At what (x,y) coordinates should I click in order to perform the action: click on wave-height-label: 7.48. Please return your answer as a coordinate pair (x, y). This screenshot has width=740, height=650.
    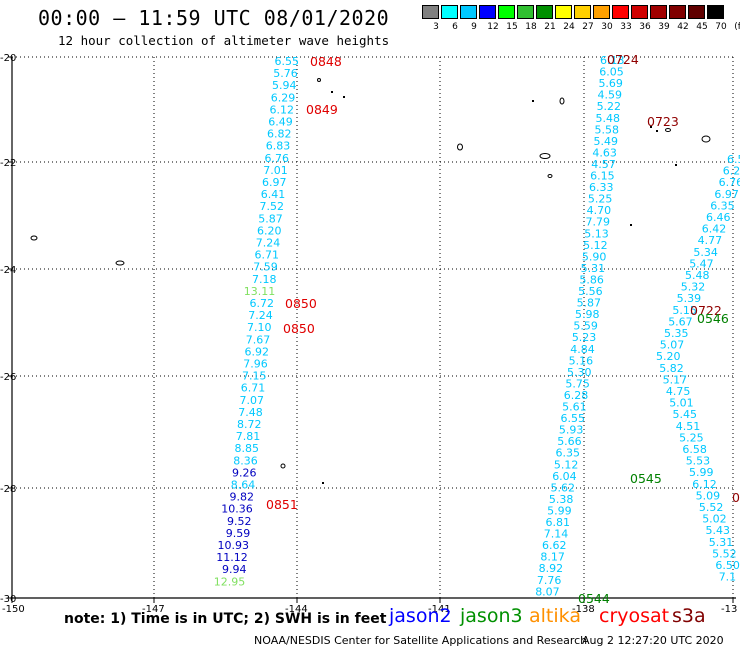
    Looking at the image, I should click on (250, 412).